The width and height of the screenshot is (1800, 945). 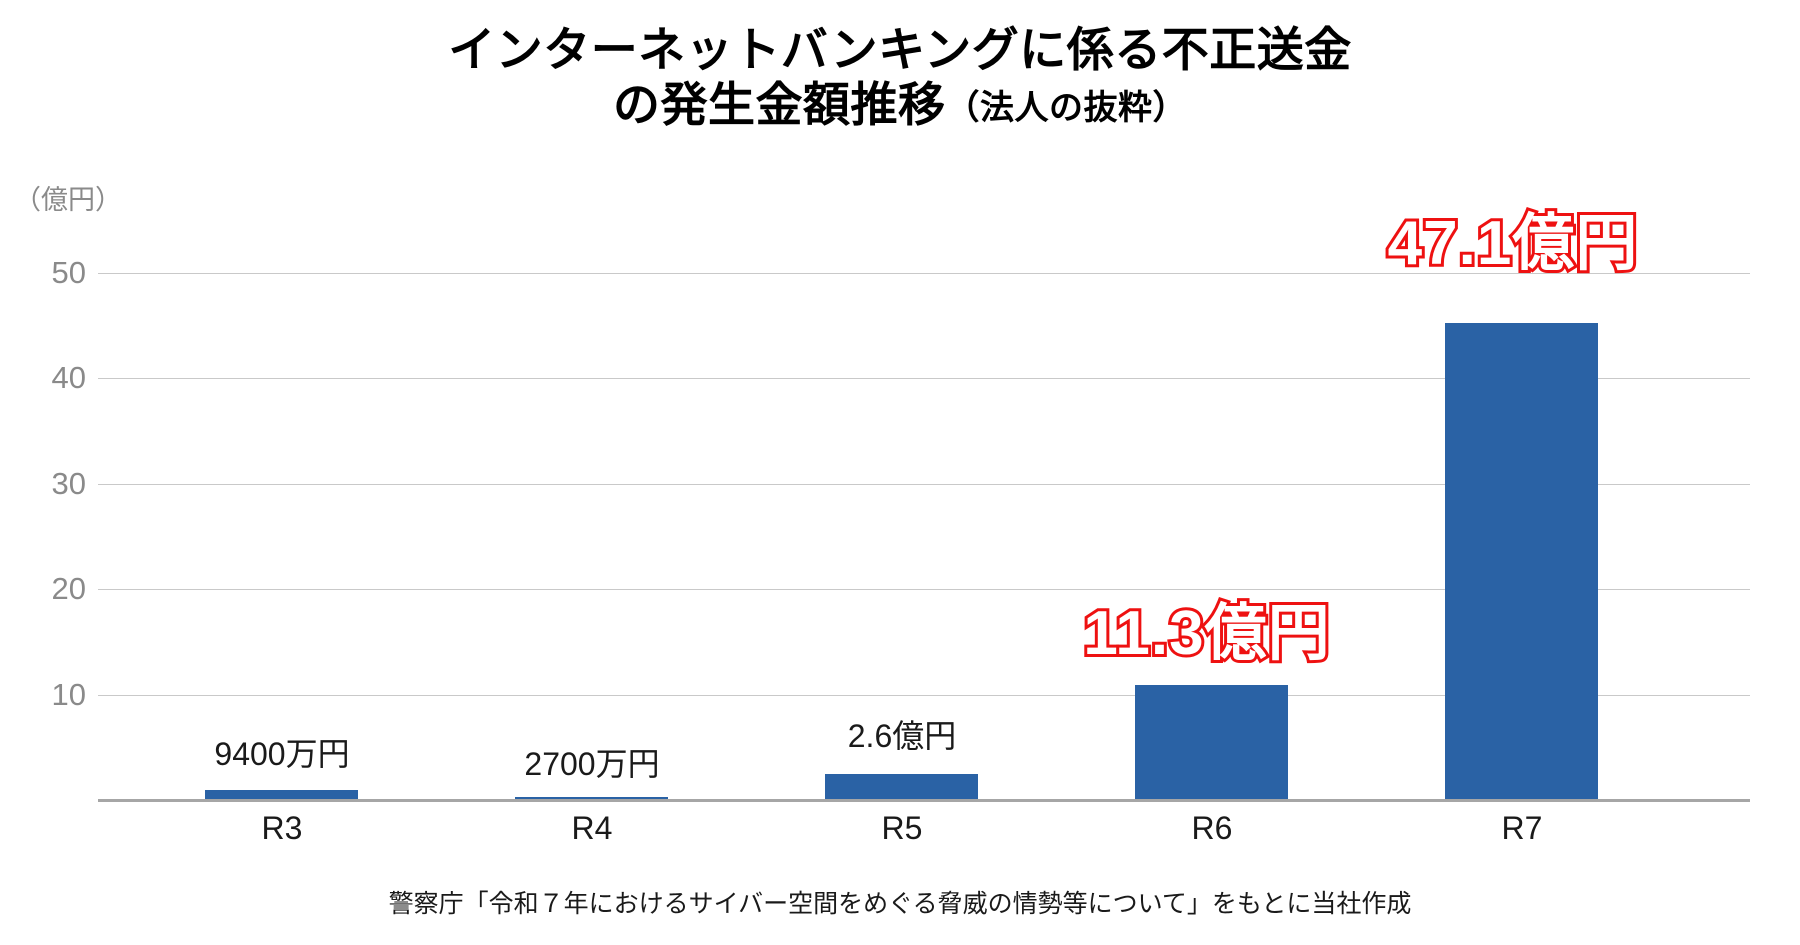 What do you see at coordinates (902, 828) in the screenshot?
I see `x-category-label-r5: R5` at bounding box center [902, 828].